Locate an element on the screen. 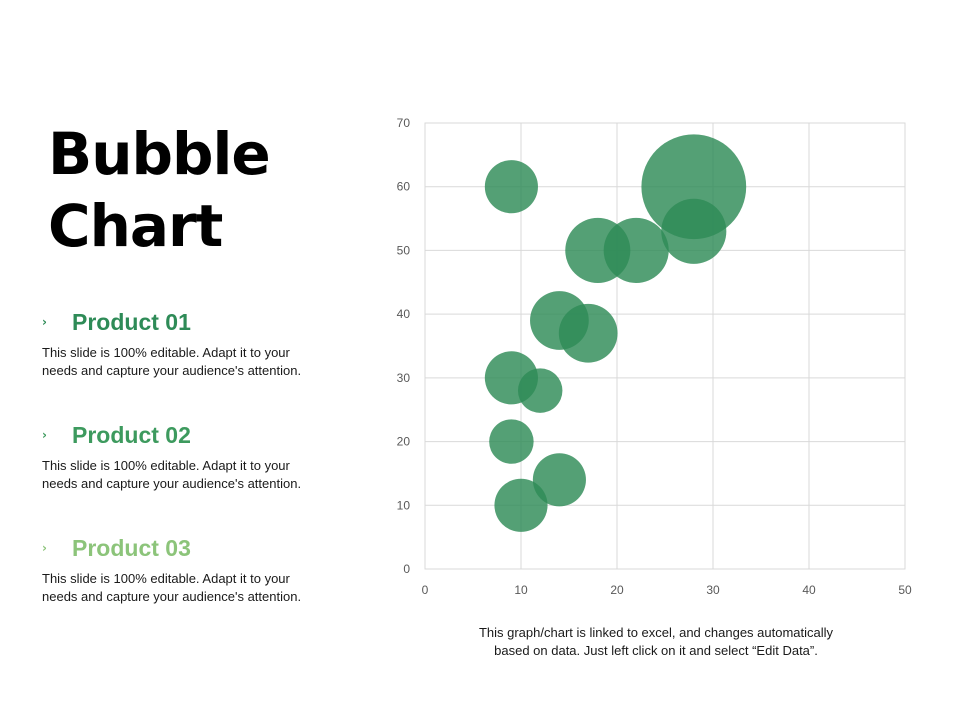 Image resolution: width=960 pixels, height=720 pixels. x-tick-label: 0 is located at coordinates (425, 590).